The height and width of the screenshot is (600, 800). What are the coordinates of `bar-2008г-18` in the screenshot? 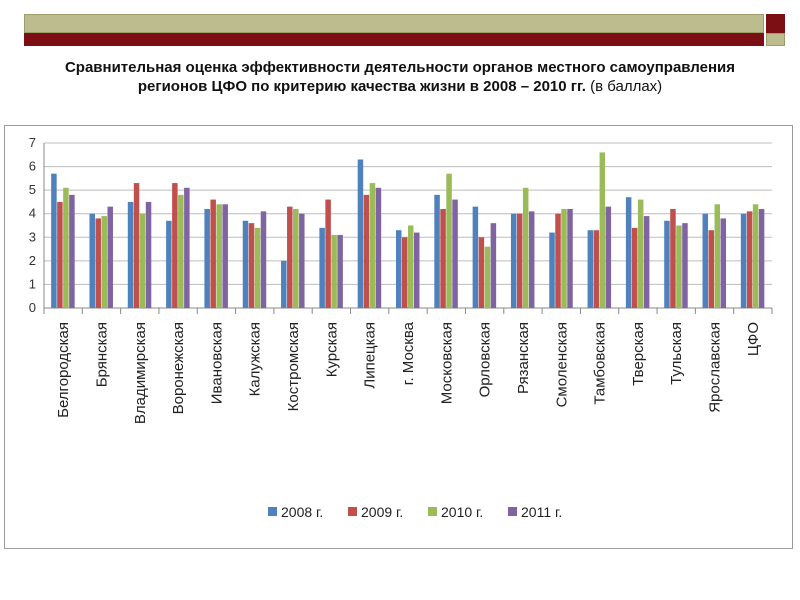 It's located at (743, 260).